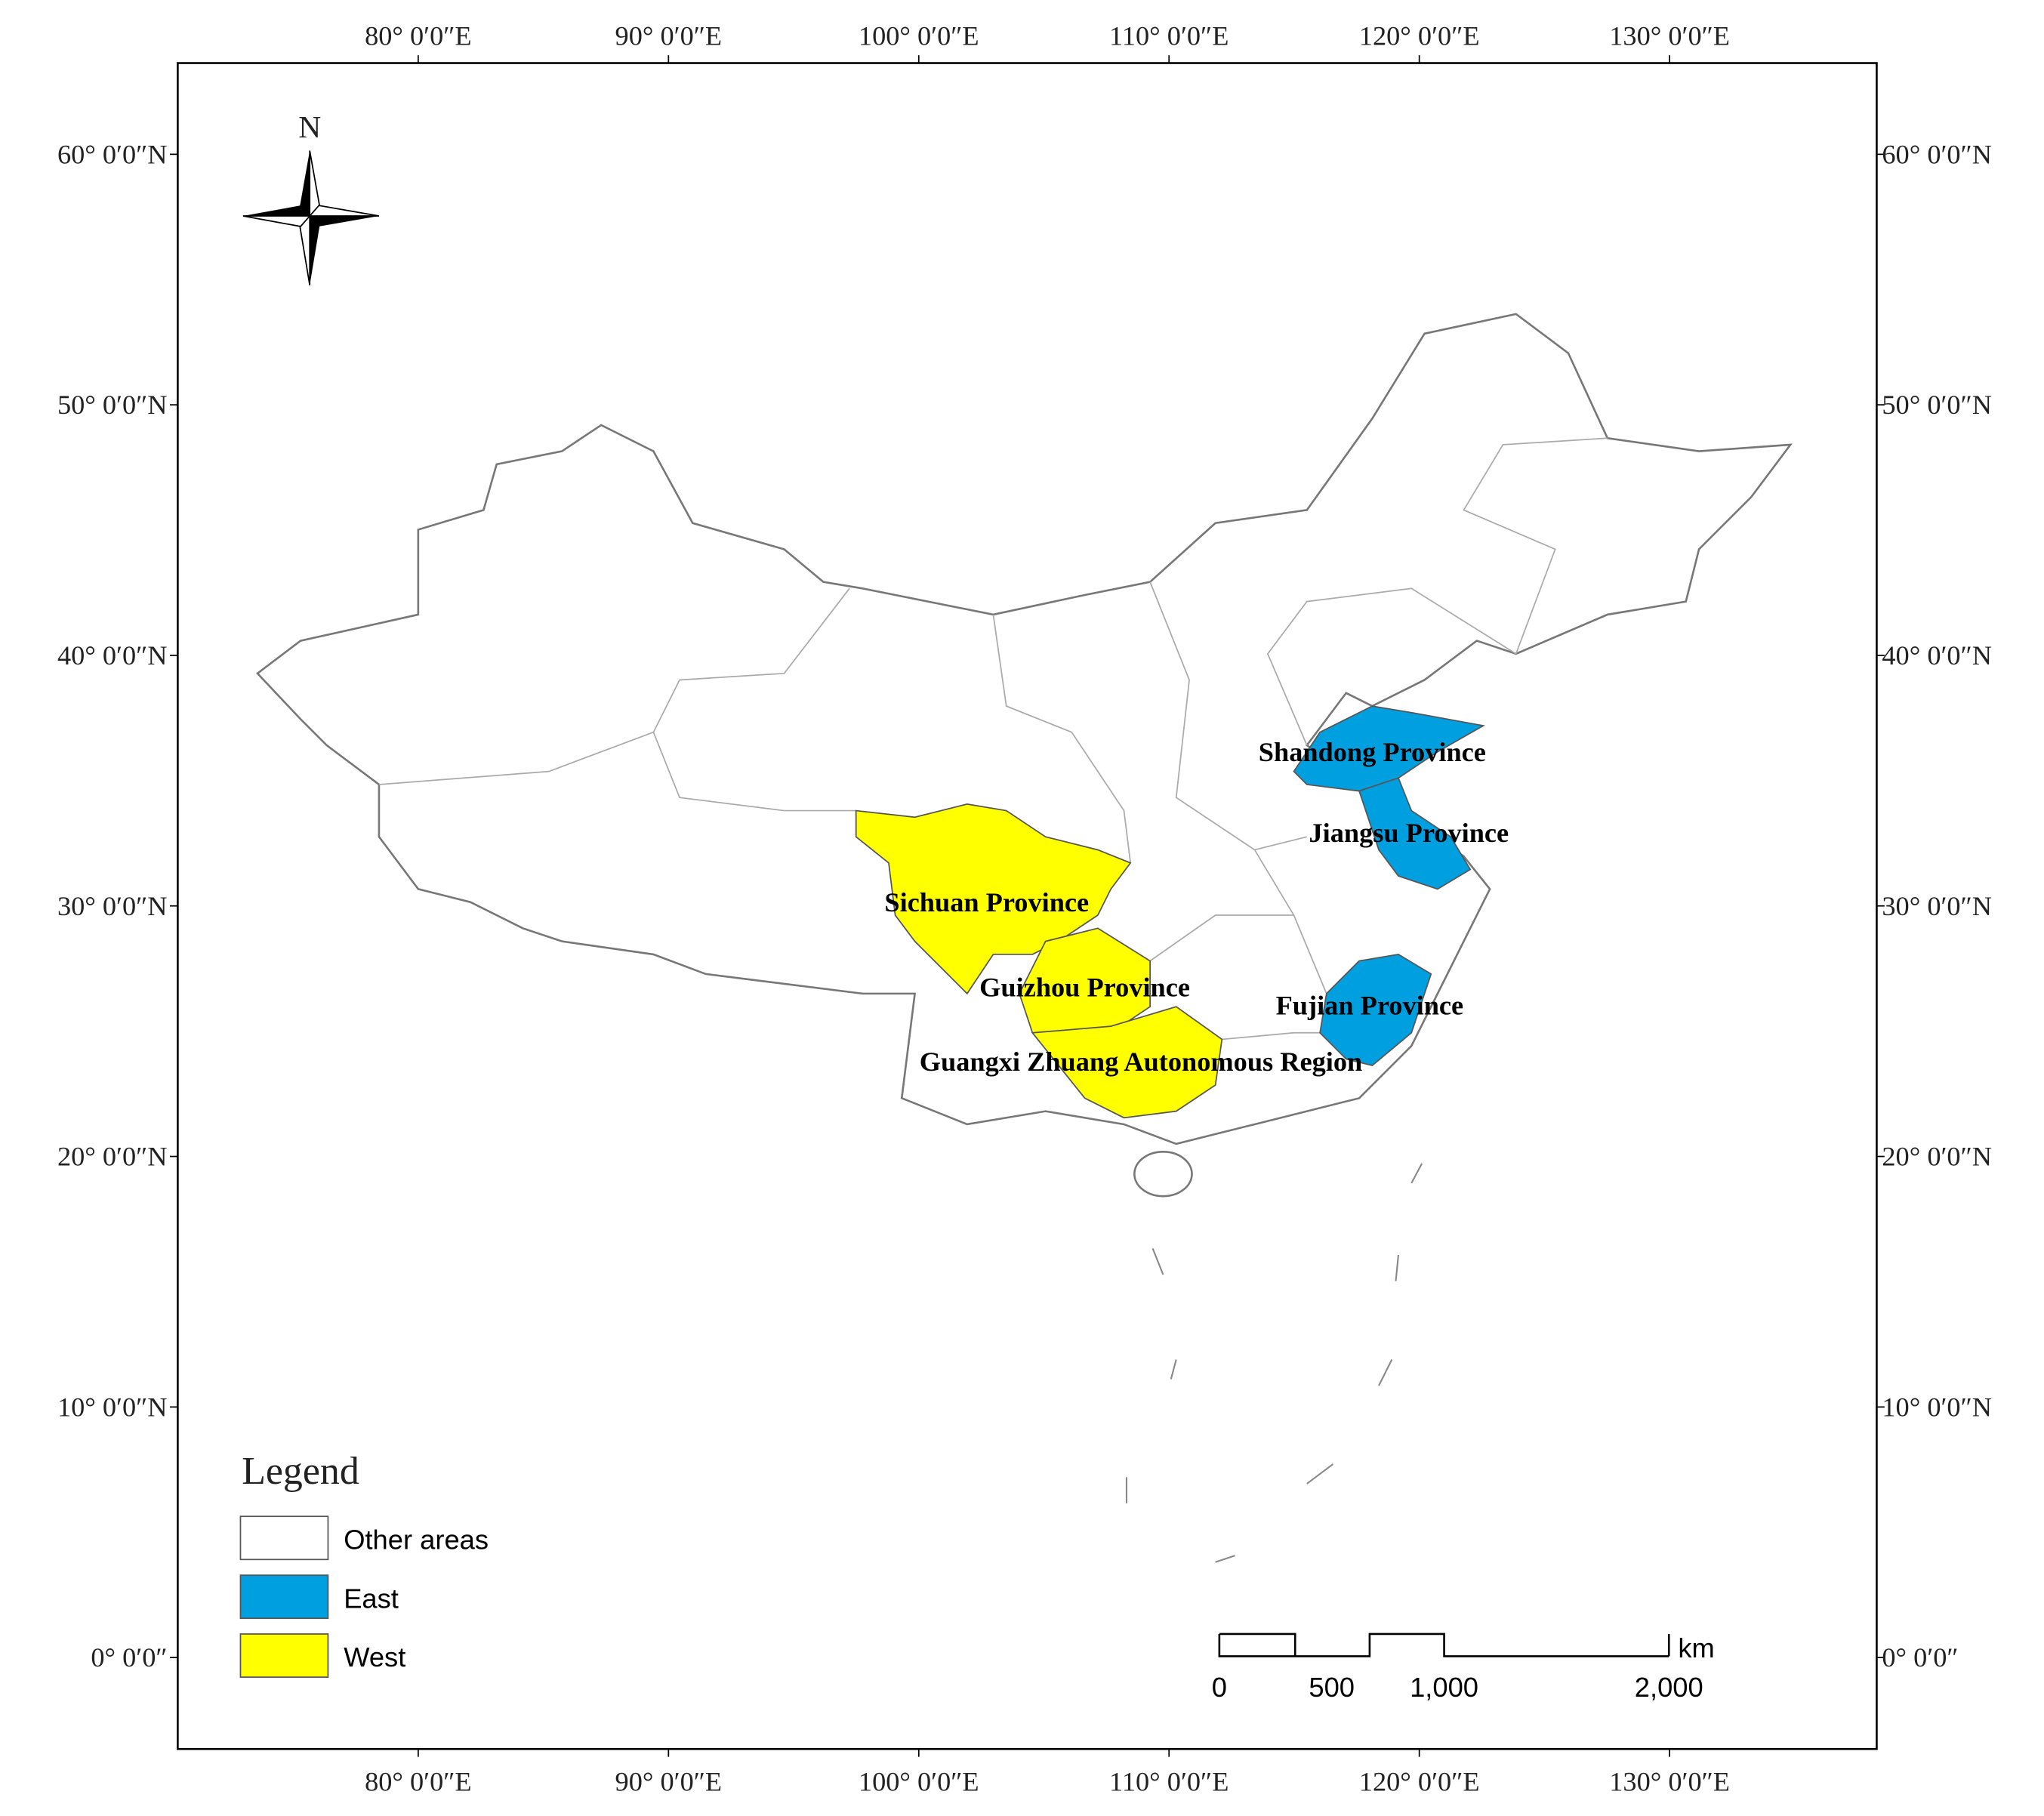  I want to click on scale-bar, so click(1444, 1645).